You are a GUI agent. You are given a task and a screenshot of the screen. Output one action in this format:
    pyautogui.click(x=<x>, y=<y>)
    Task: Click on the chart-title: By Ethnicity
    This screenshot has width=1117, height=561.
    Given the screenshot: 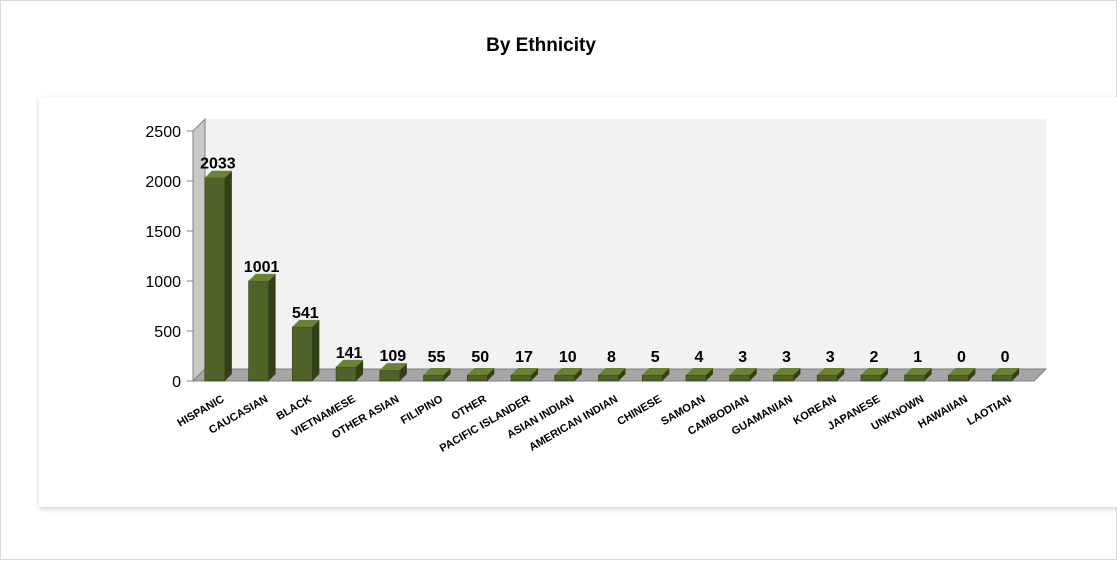 What is the action you would take?
    pyautogui.click(x=541, y=45)
    